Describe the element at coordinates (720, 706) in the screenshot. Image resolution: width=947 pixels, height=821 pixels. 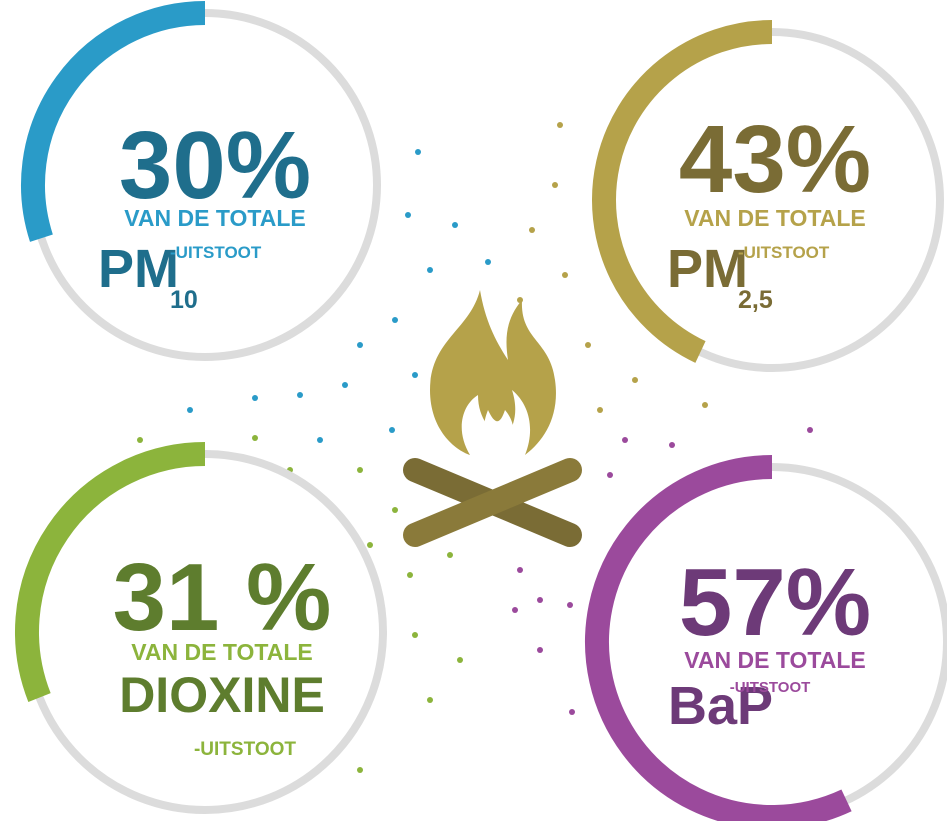
I see `pollutant: BaP` at that location.